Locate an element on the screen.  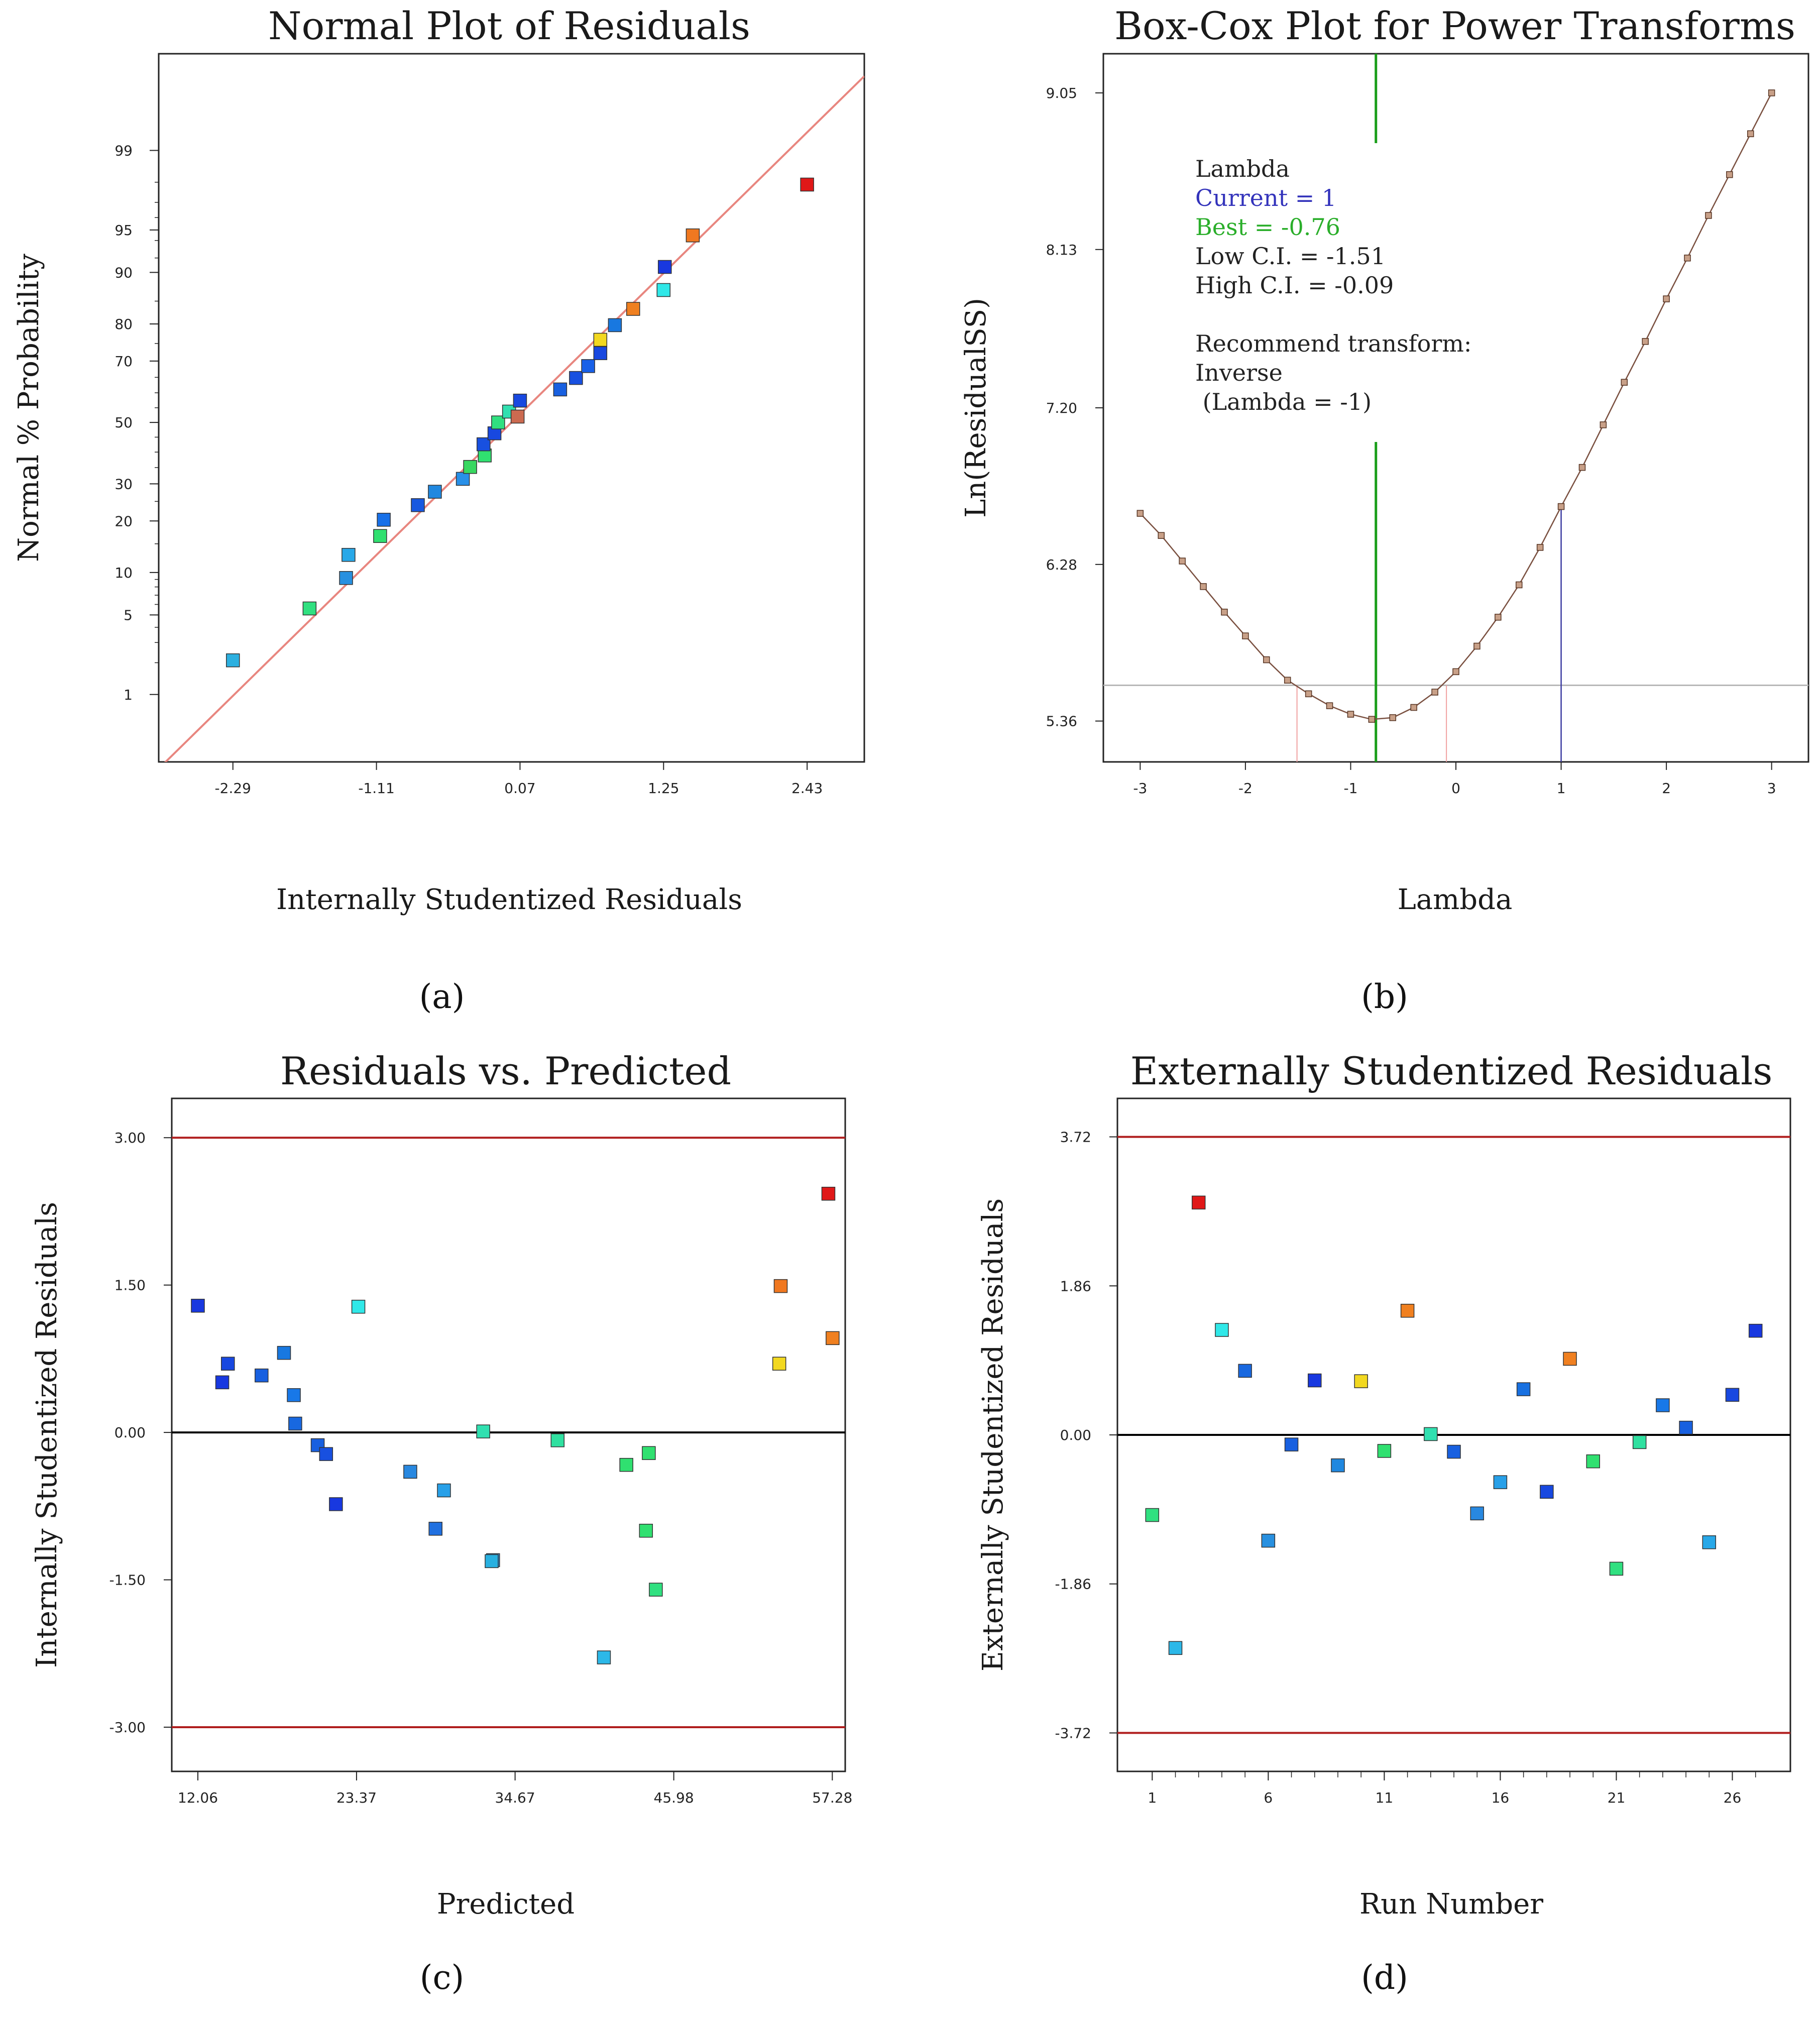
panel-a-y-tick-label: 20 is located at coordinates (124, 521).